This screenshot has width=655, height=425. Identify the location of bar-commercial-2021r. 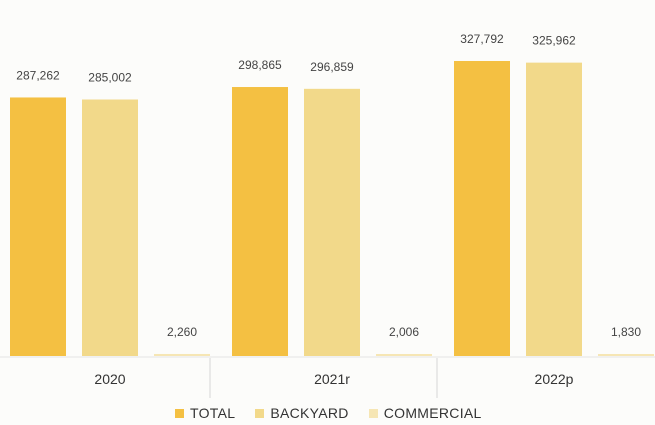
(404, 355).